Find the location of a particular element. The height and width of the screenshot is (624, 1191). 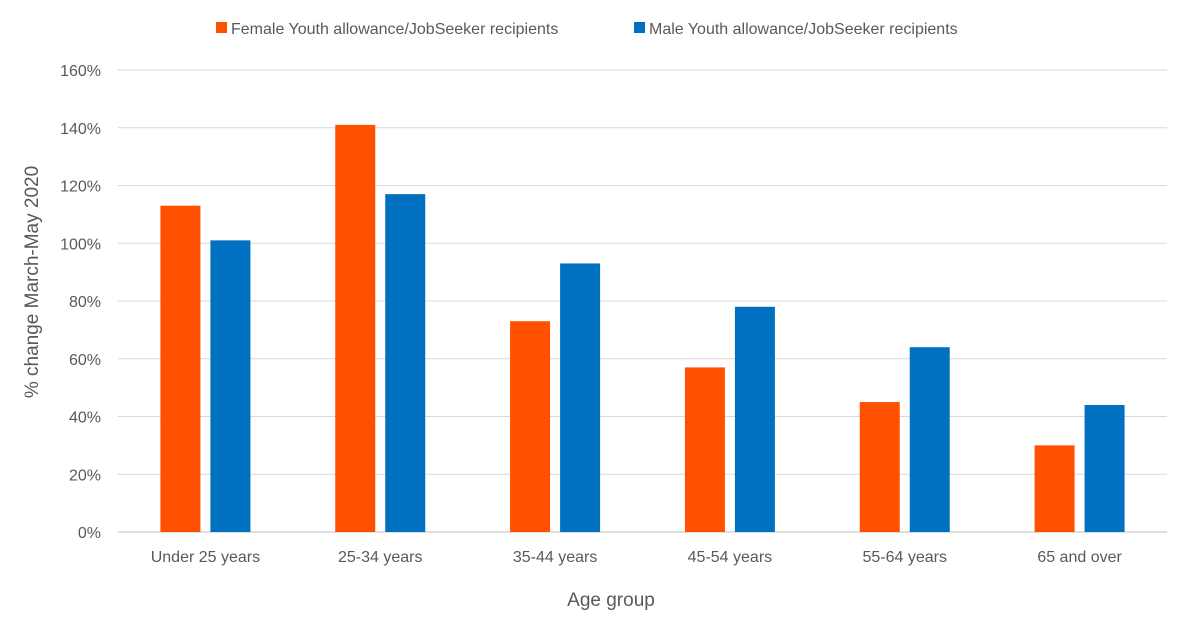

y-tick-label: 40% is located at coordinates (85, 418).